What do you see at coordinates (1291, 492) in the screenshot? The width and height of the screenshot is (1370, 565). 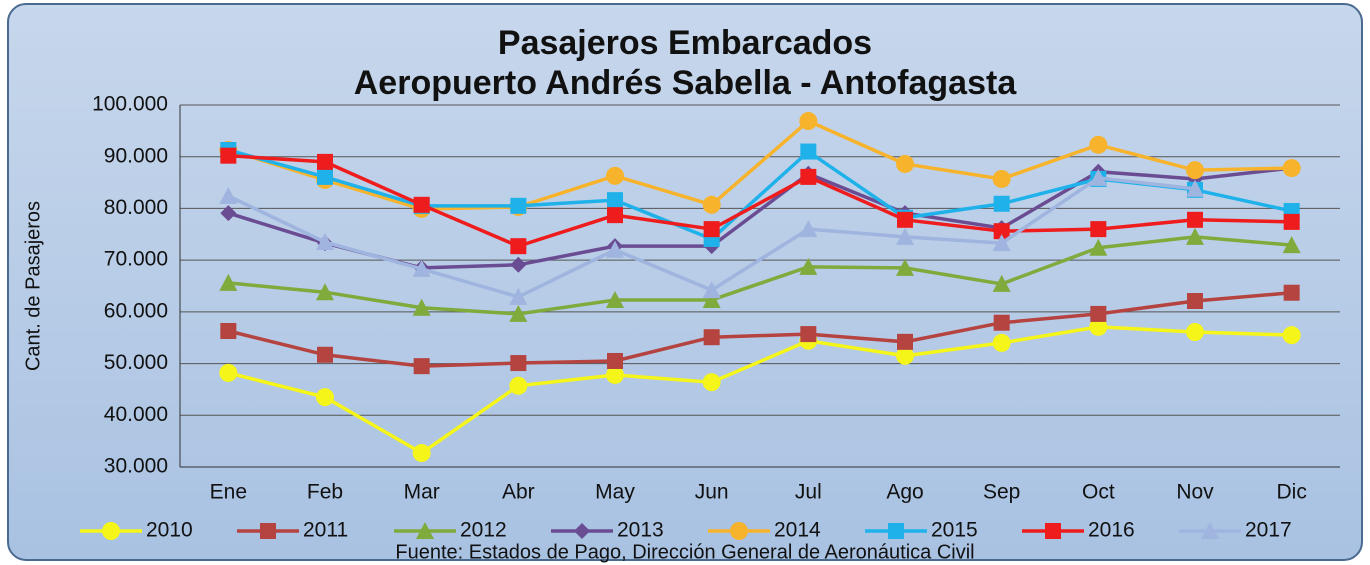 I see `x-tick-label: Dic` at bounding box center [1291, 492].